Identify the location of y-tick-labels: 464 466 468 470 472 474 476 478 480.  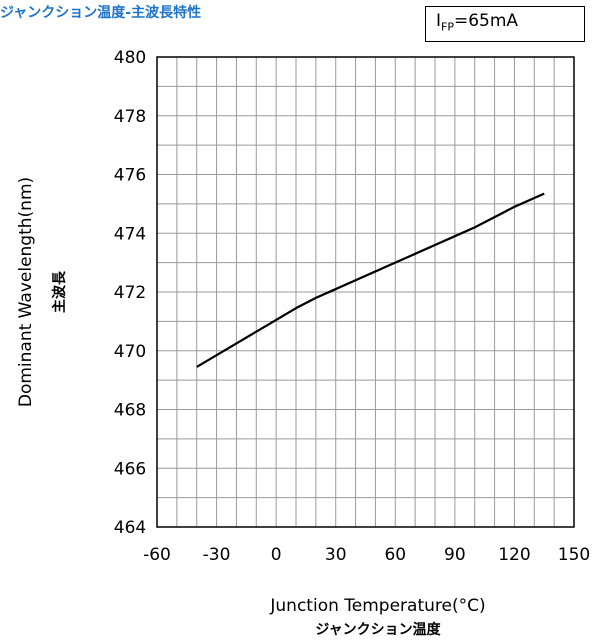
(130, 293).